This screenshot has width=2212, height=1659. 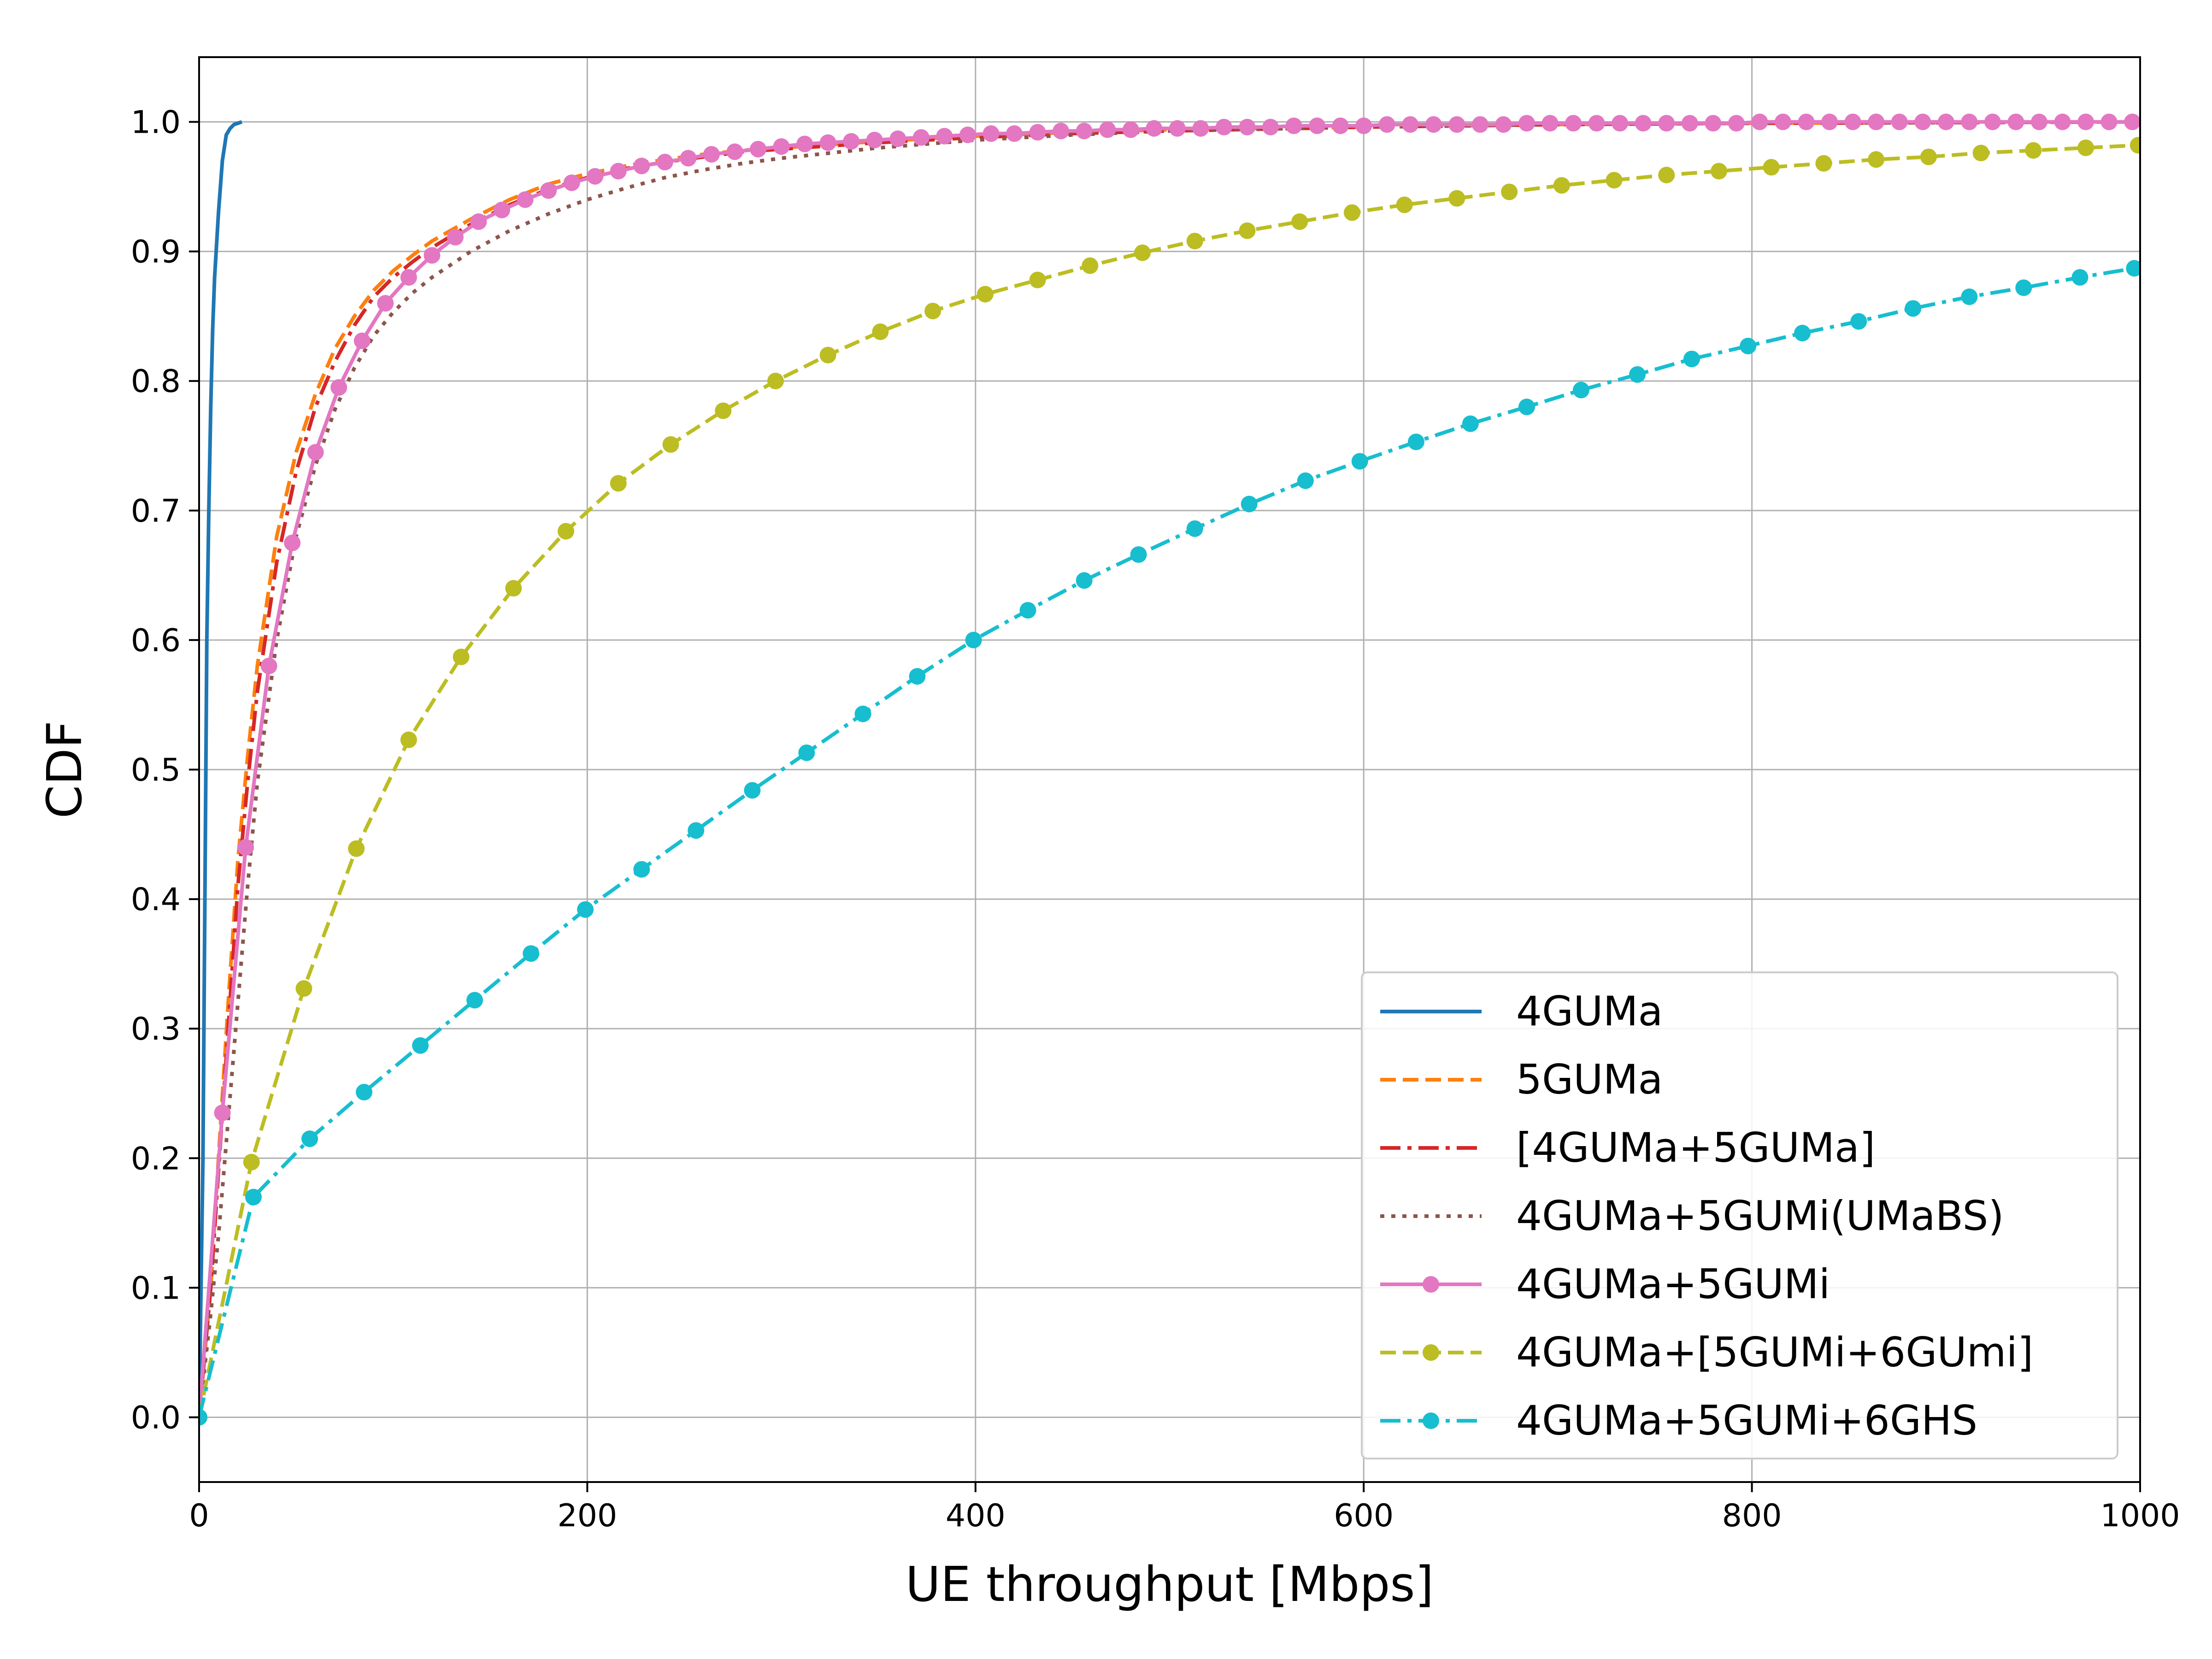 What do you see at coordinates (1673, 1284) in the screenshot?
I see `legend-label: 4GUMa+5GUMi` at bounding box center [1673, 1284].